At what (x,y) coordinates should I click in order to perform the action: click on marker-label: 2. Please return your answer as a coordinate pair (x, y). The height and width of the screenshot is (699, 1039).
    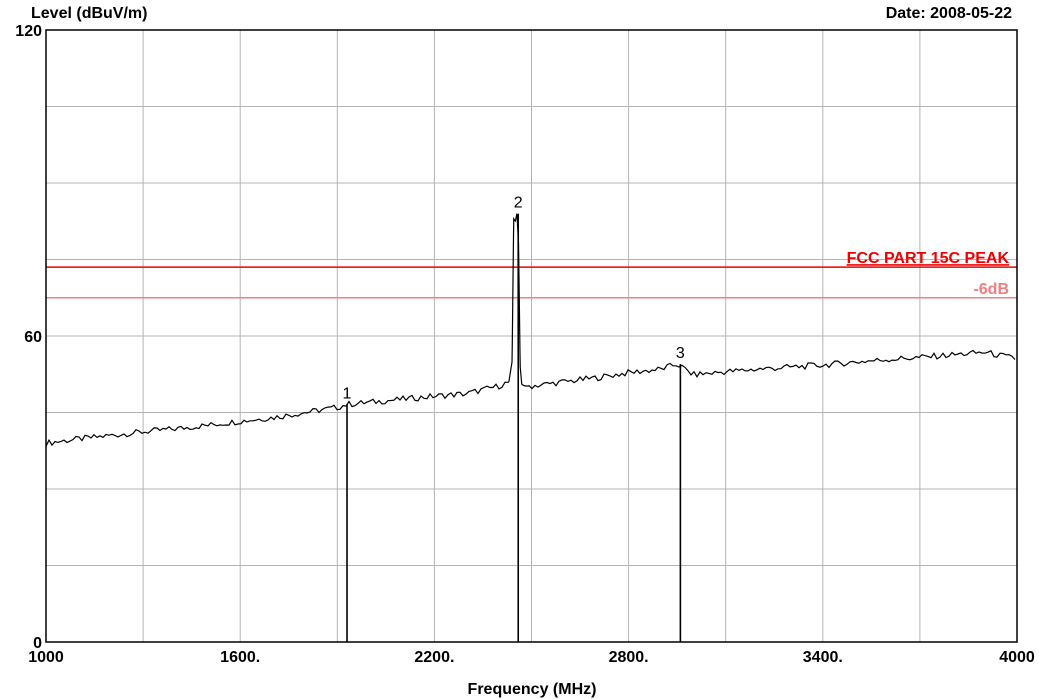
    Looking at the image, I should click on (518, 203).